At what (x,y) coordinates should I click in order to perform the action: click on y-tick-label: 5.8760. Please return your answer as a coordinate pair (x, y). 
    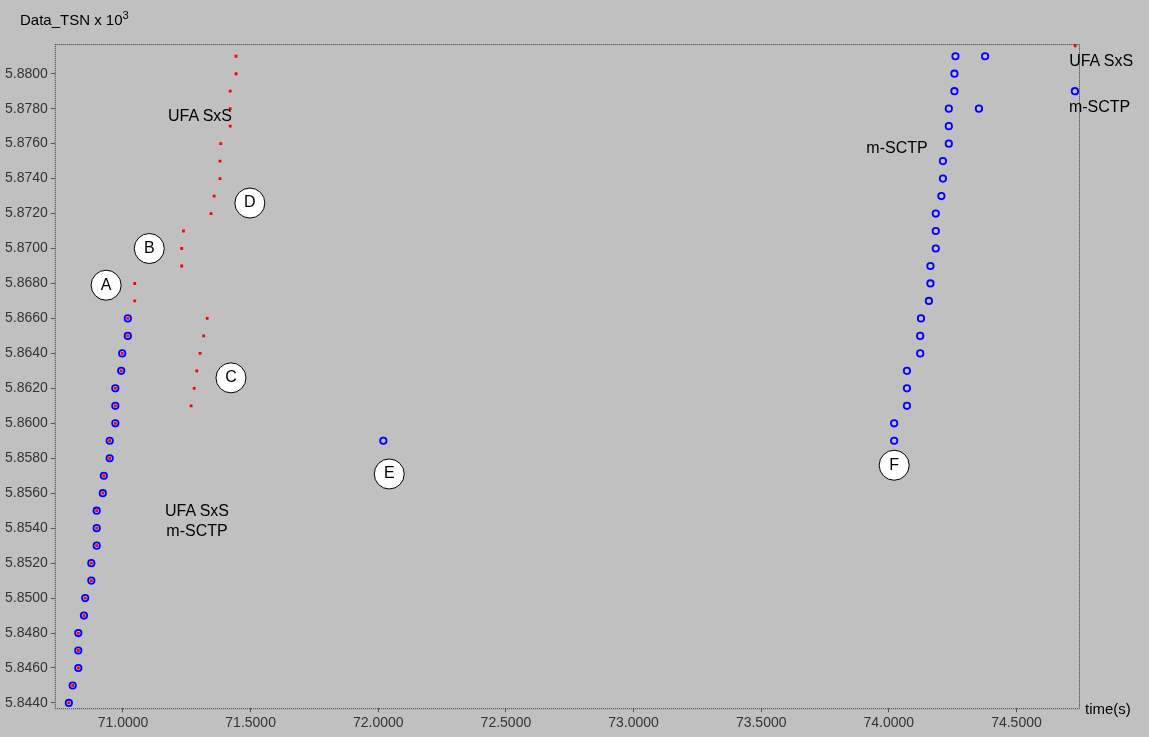
    Looking at the image, I should click on (26, 142).